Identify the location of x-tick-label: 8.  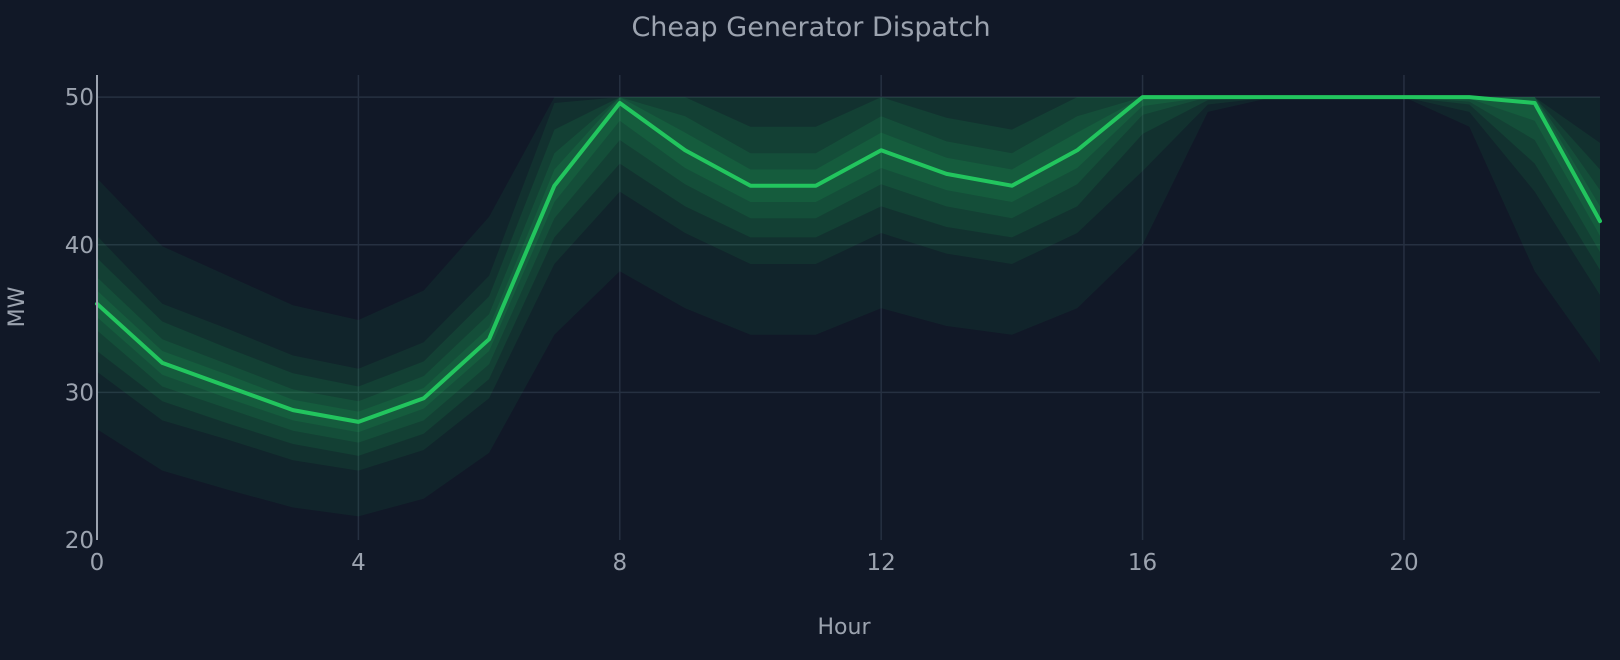
(619, 563).